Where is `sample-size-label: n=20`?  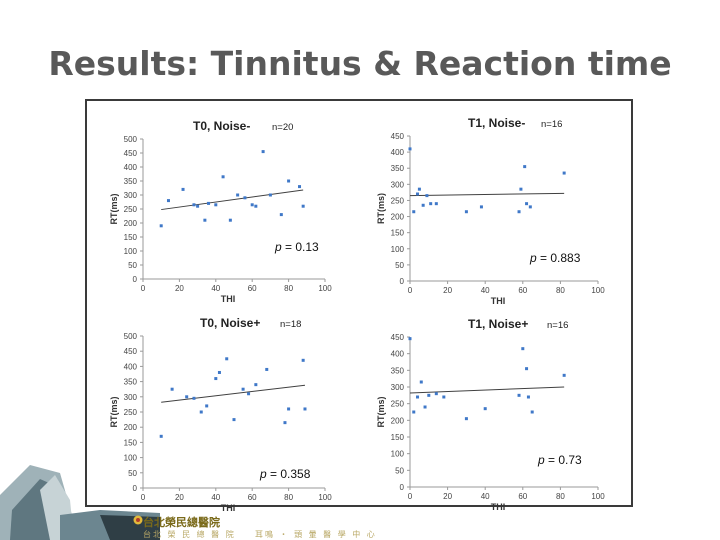
sample-size-label: n=20 is located at coordinates (282, 127).